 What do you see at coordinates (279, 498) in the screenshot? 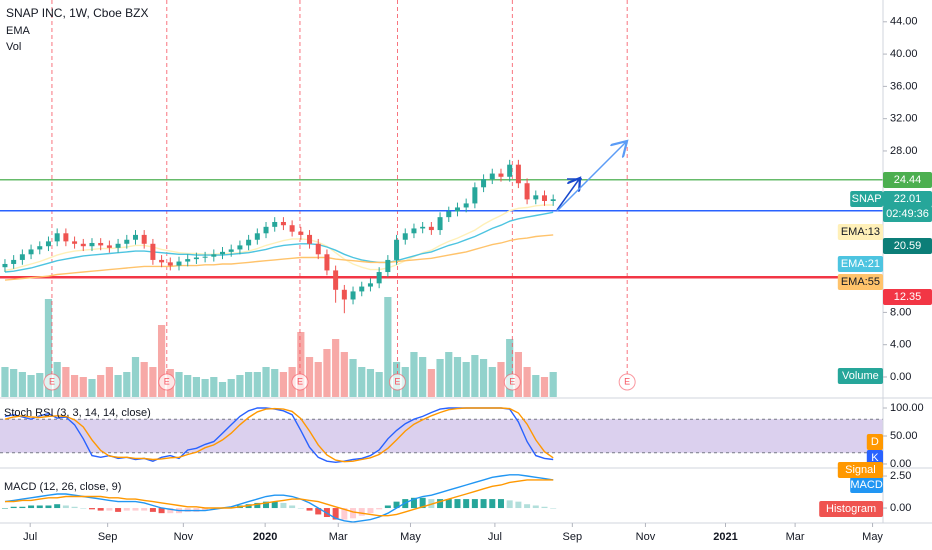
I see `macd-line` at bounding box center [279, 498].